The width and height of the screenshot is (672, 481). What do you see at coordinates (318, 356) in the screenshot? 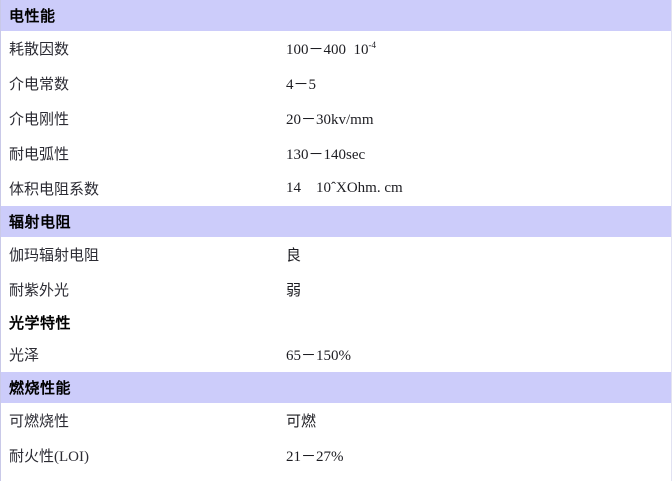
I see `property-value-text: 65－150%` at bounding box center [318, 356].